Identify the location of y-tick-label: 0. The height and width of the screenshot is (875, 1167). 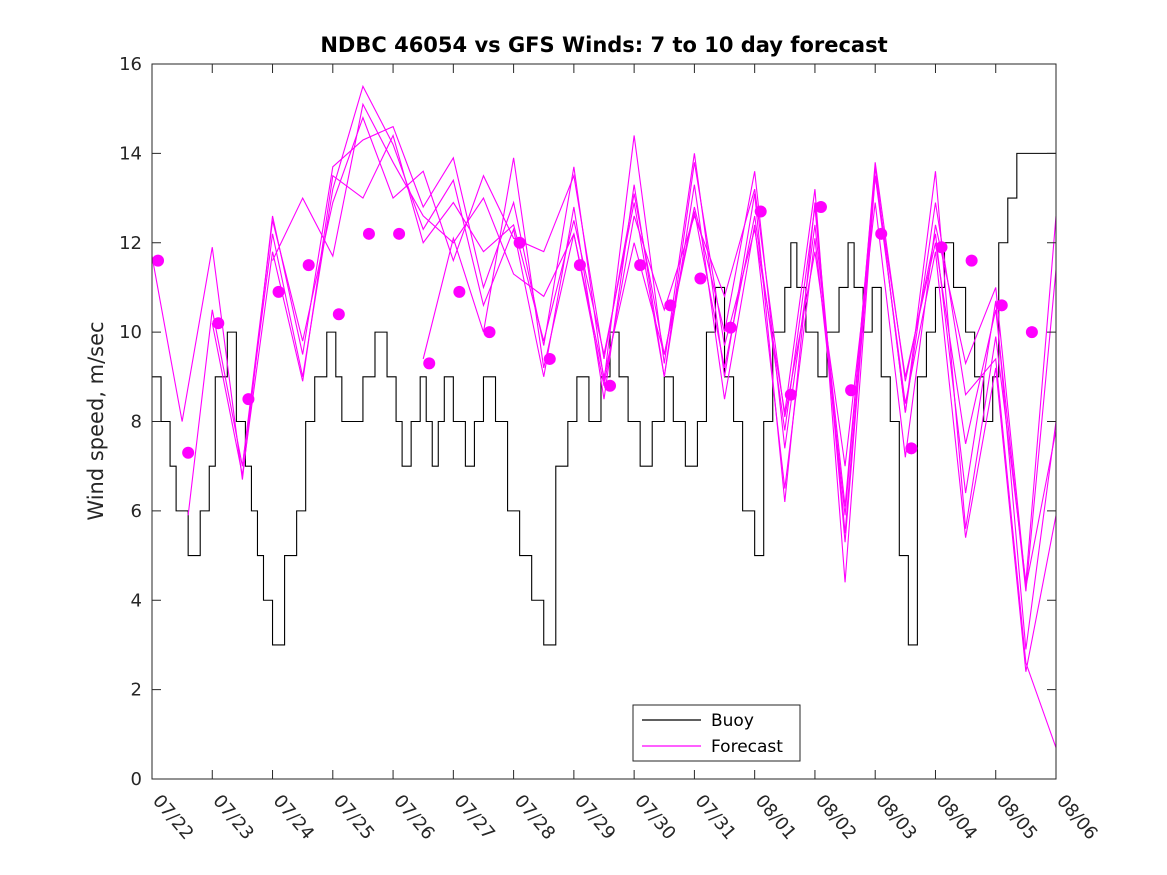
(136, 779).